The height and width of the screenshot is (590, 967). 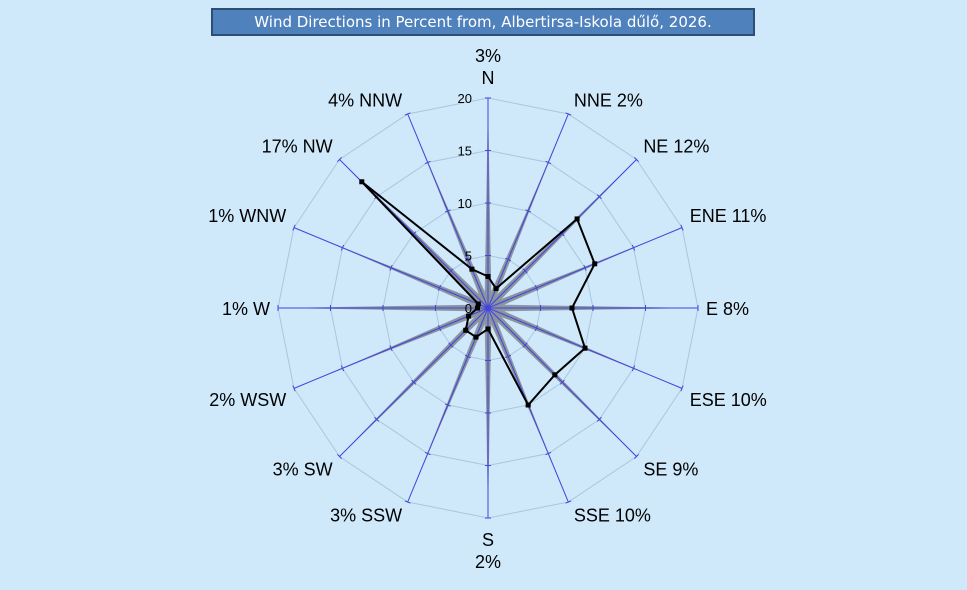 What do you see at coordinates (676, 147) in the screenshot?
I see `direction-label-NE: NE 12%` at bounding box center [676, 147].